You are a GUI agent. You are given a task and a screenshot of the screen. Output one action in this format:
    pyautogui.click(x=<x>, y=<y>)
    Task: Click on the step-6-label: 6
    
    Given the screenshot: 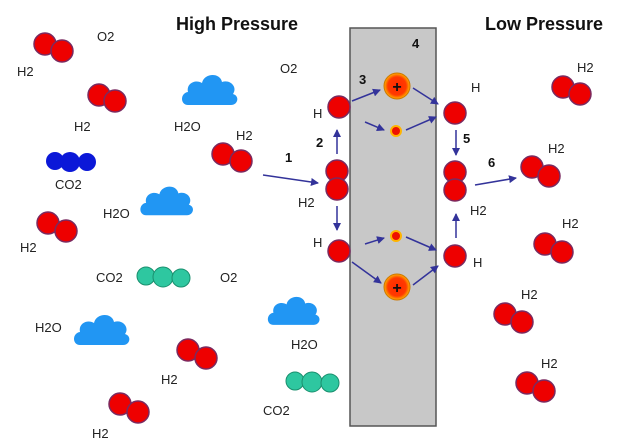 What is the action you would take?
    pyautogui.click(x=491, y=162)
    